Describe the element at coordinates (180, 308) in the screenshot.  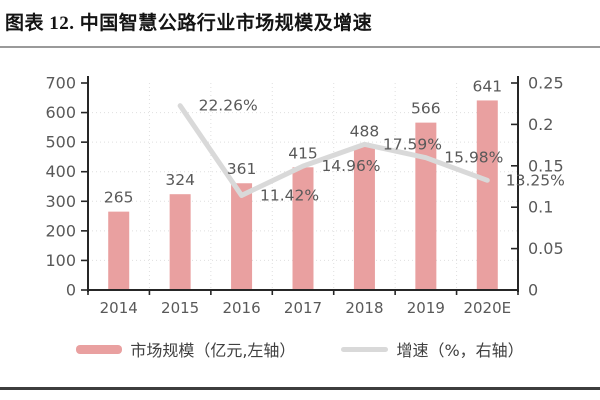
I see `x-axis-label: 2015` at that location.